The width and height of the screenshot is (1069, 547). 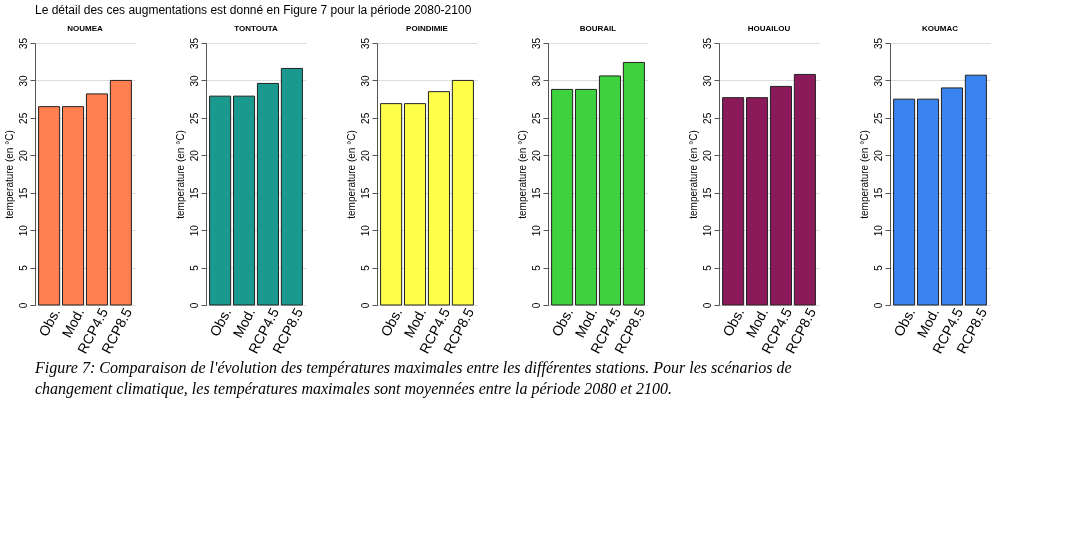 I want to click on caption: Figure 7: Comparaison de l'évolution des températures maximales entre les différentes stations. Pour les scénarios de changement climatique, les températures maximales sont moyennées entre la période 2080 et 2100., so click(x=413, y=378).